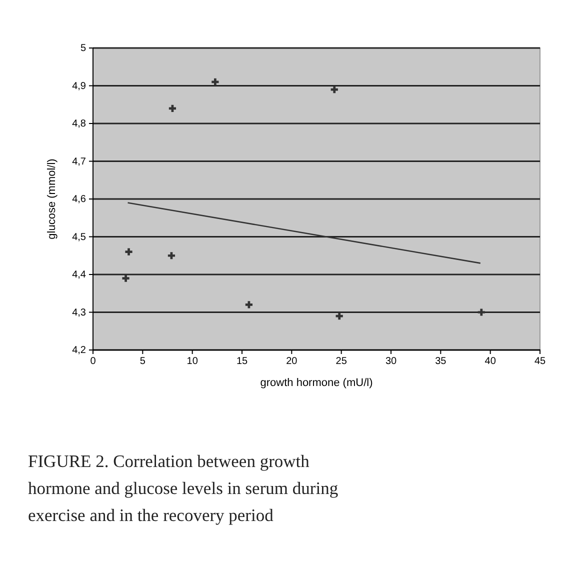  Describe the element at coordinates (242, 362) in the screenshot. I see `x-tick-label: 15` at that location.